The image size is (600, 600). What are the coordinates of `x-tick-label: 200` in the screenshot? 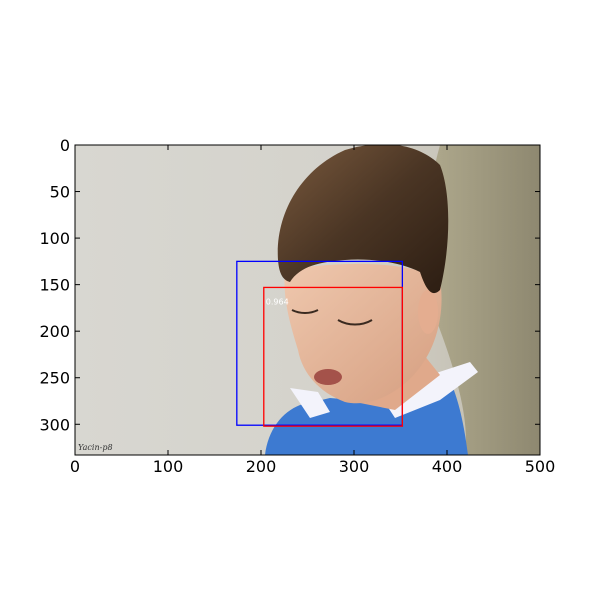 It's located at (261, 466).